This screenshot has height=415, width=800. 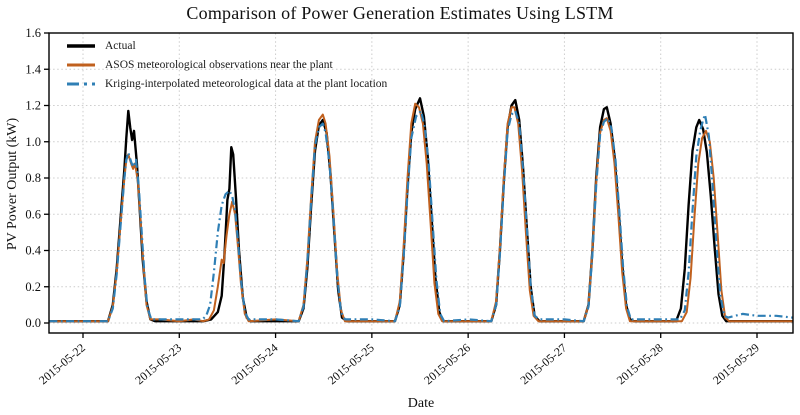 I want to click on x-axis-label: Date, so click(x=421, y=403).